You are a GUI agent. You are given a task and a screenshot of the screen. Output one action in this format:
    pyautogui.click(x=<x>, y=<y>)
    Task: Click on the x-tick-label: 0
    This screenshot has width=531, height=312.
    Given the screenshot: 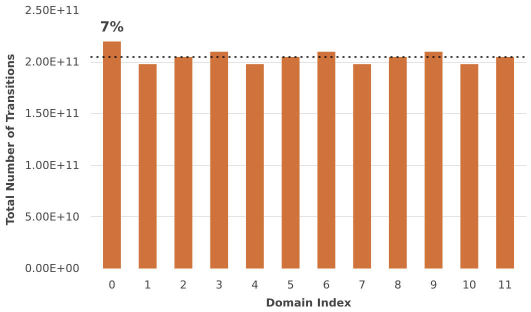 What is the action you would take?
    pyautogui.click(x=112, y=285)
    